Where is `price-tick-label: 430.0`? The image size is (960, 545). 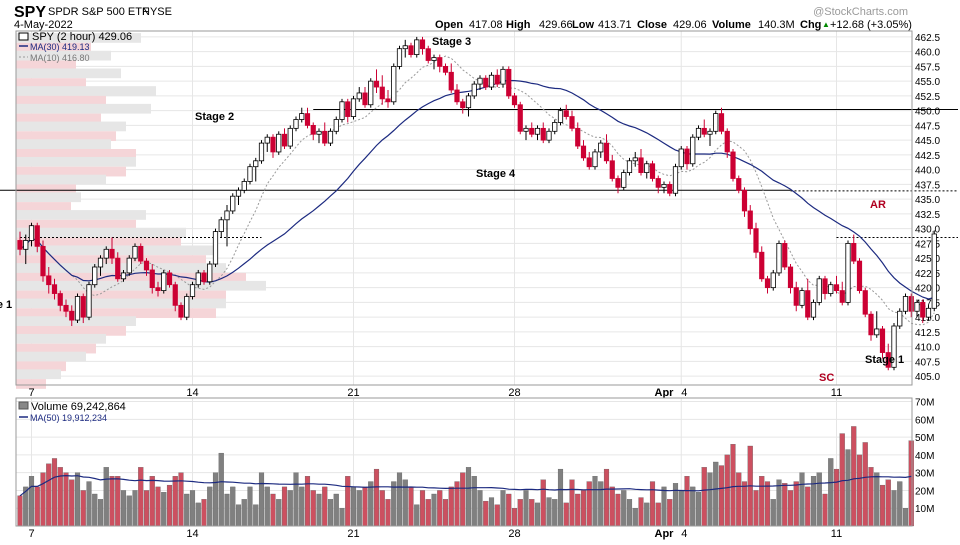
price-tick-label: 430.0 is located at coordinates (927, 230).